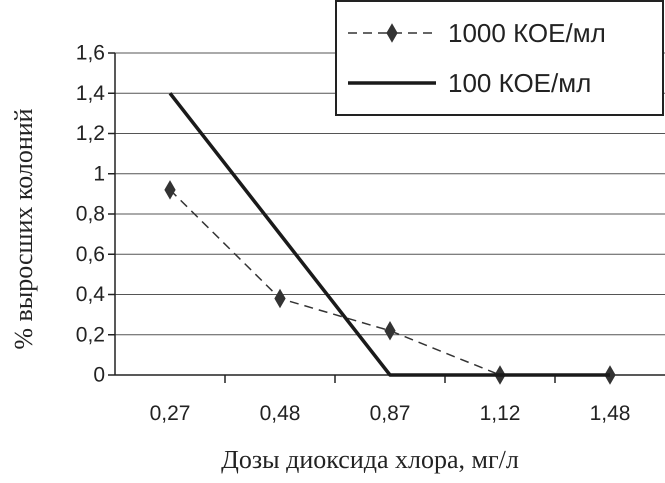 The image size is (665, 483). Describe the element at coordinates (390, 413) in the screenshot. I see `x-tick-label: 0,87` at that location.